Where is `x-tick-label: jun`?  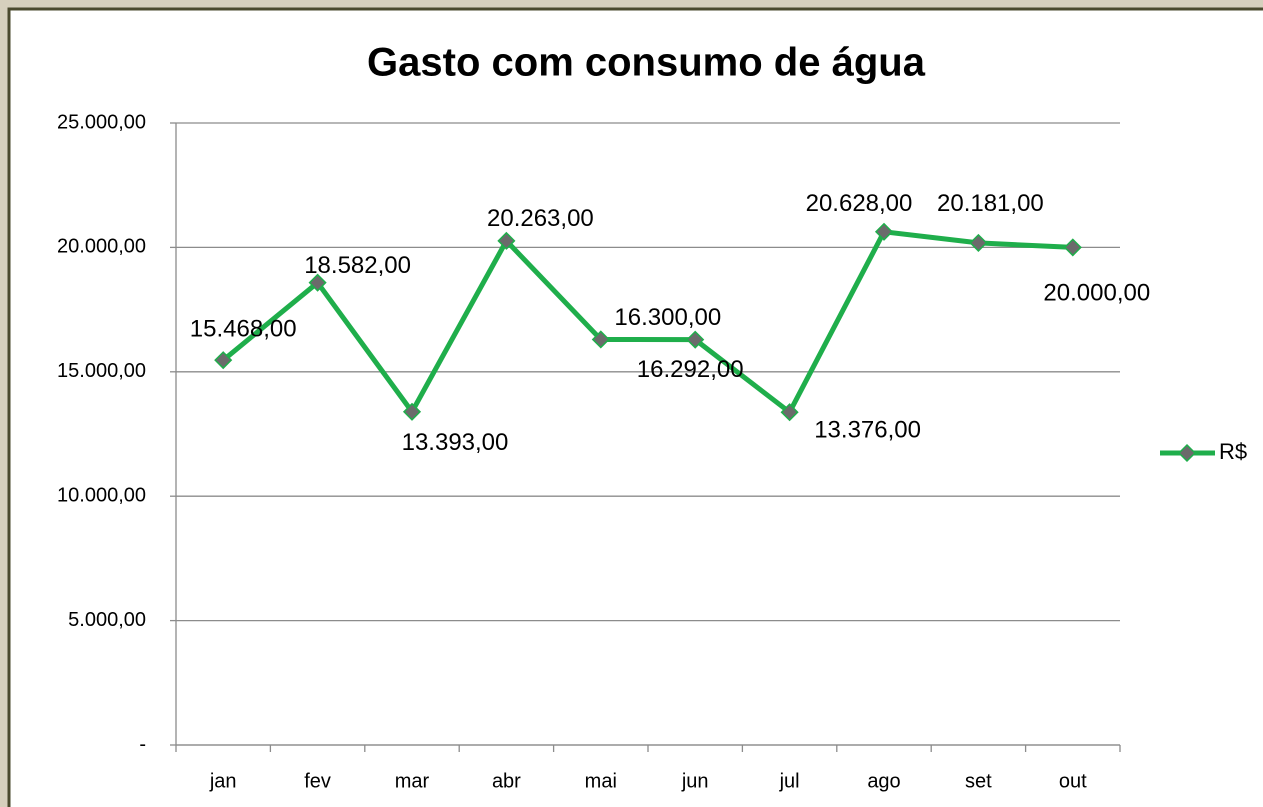 x-tick-label: jun is located at coordinates (695, 781).